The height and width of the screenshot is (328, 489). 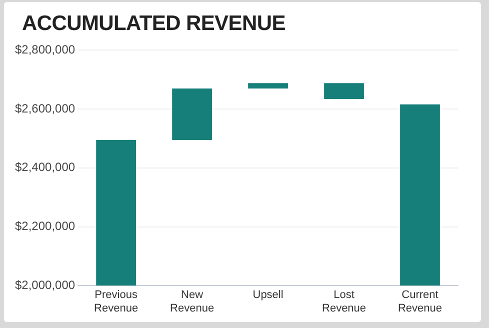 What do you see at coordinates (45, 285) in the screenshot?
I see `y-tick-label: $2,000,000` at bounding box center [45, 285].